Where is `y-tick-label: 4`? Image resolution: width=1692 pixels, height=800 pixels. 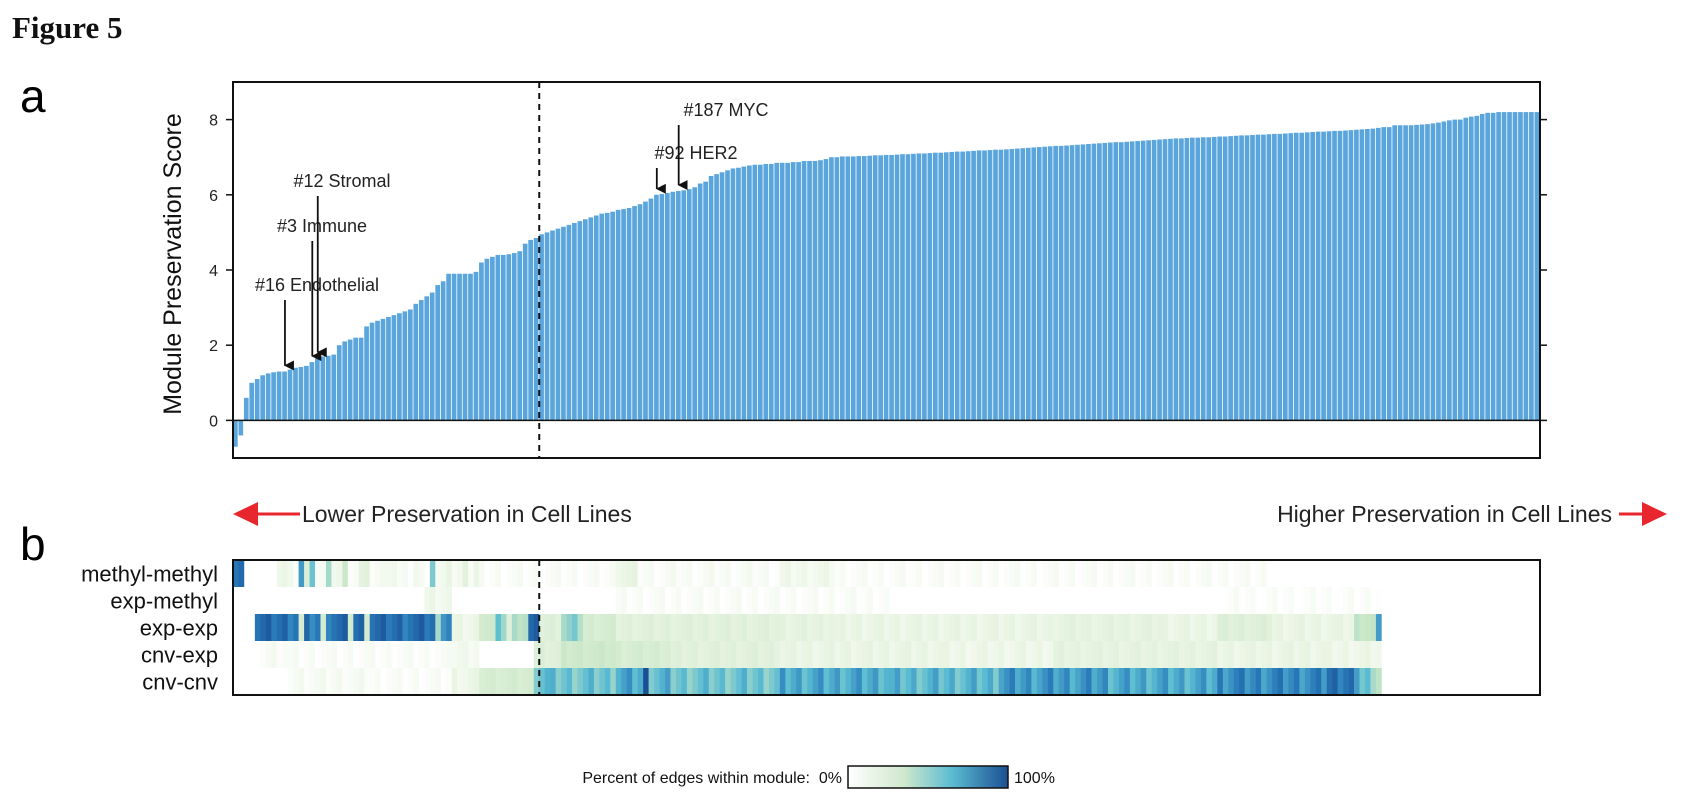
y-tick-label: 4 is located at coordinates (213, 271).